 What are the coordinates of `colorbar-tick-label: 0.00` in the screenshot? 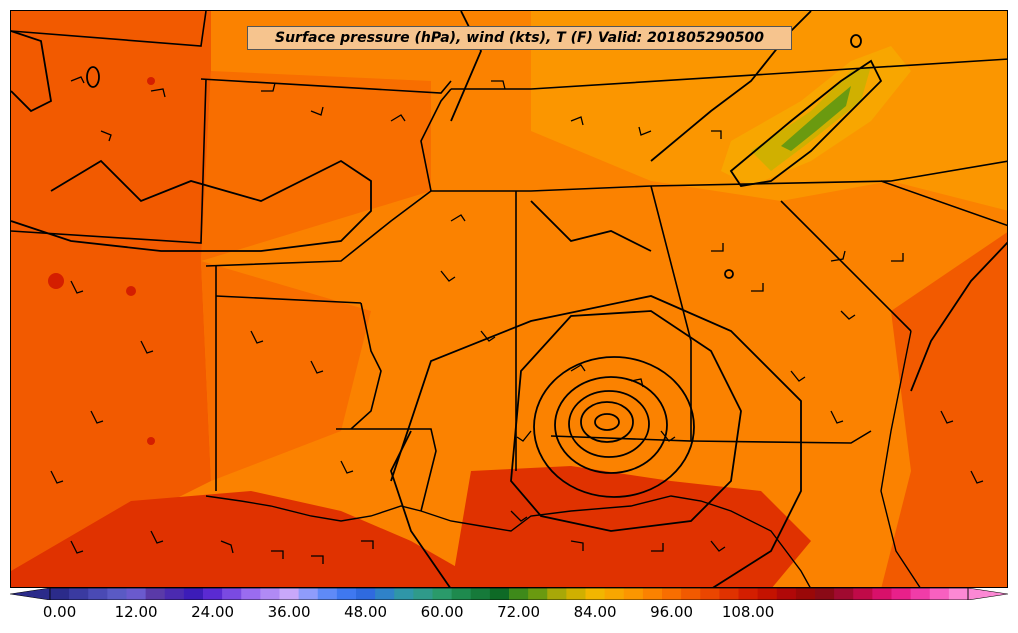 It's located at (59, 612).